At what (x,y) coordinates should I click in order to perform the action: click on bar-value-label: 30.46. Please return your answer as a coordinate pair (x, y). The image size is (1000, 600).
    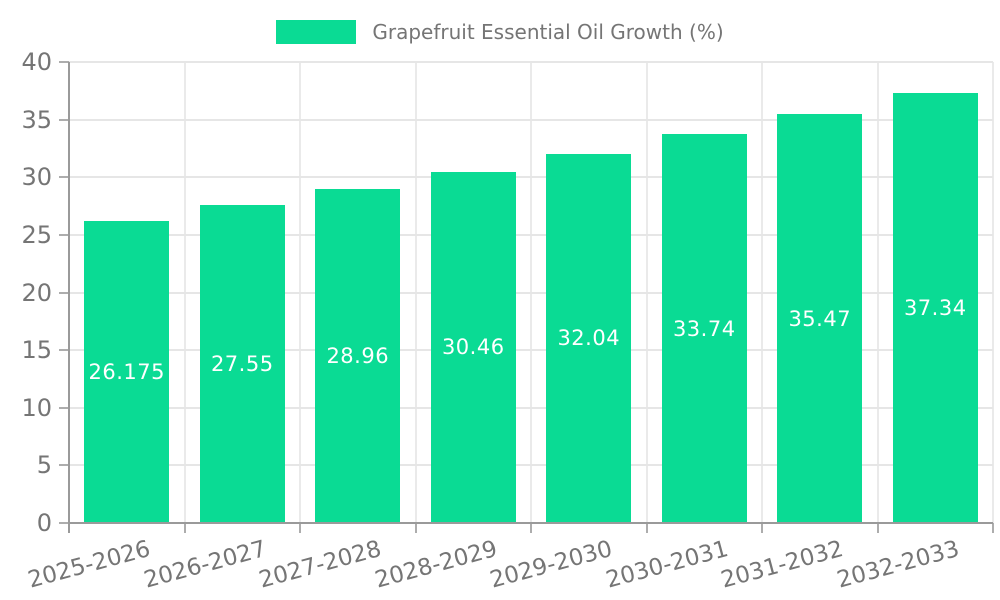
    Looking at the image, I should click on (473, 347).